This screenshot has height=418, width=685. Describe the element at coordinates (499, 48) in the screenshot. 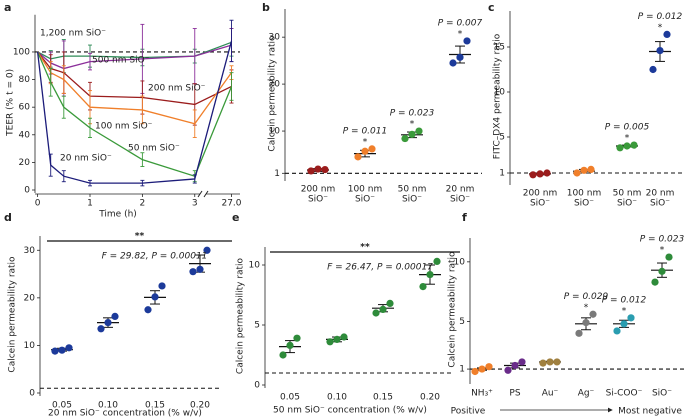

I see `y-tick-label: 15` at that location.